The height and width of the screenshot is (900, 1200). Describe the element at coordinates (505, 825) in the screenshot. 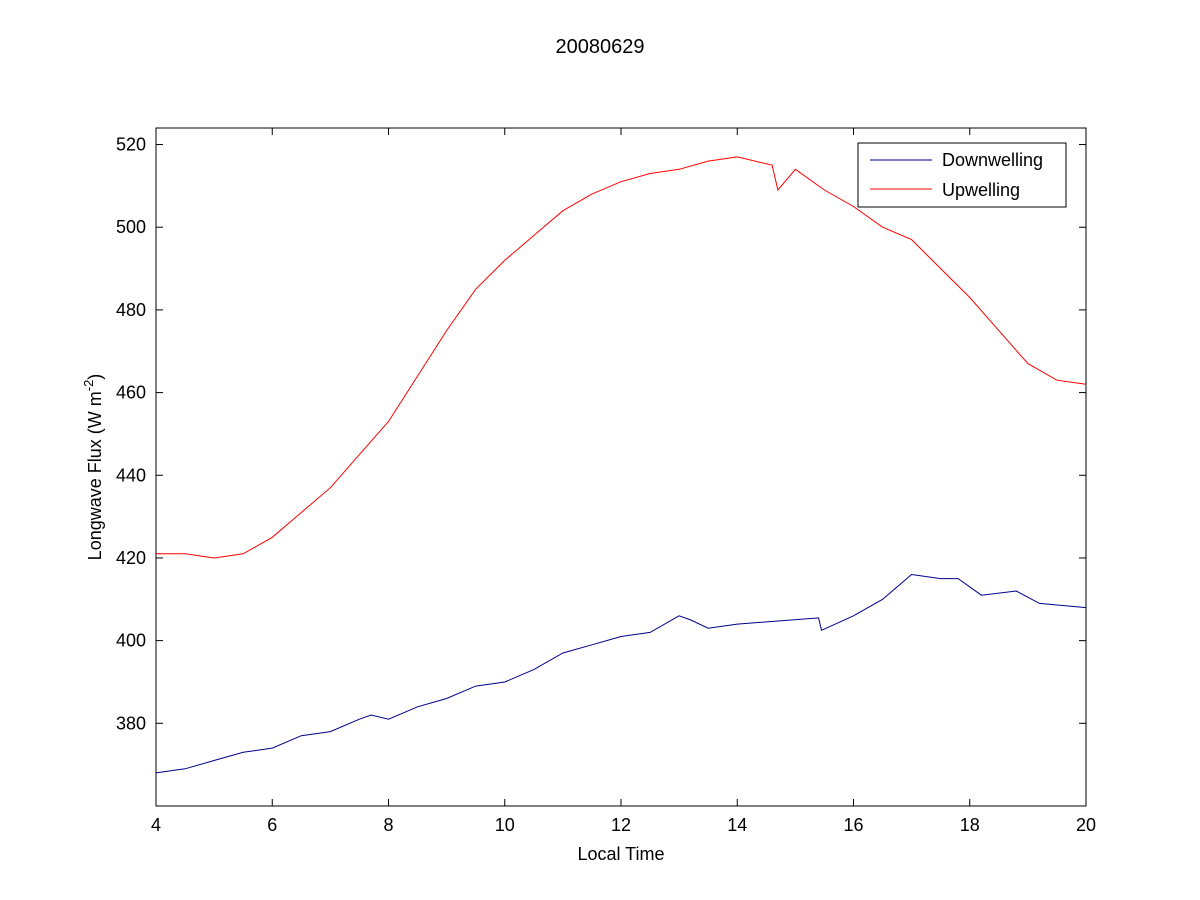

I see `x-tick-label: 10` at that location.